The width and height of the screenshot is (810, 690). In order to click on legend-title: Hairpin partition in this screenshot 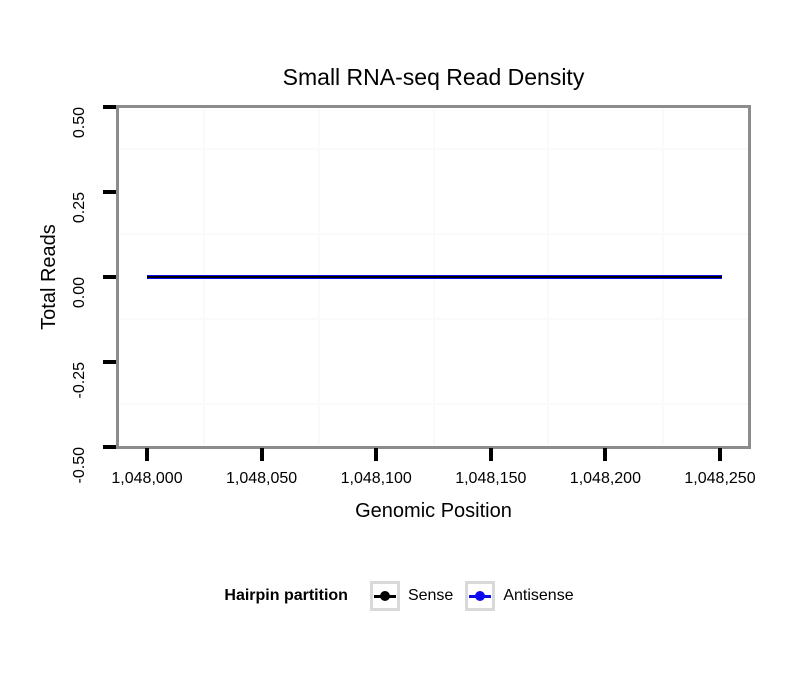, I will do `click(286, 595)`.